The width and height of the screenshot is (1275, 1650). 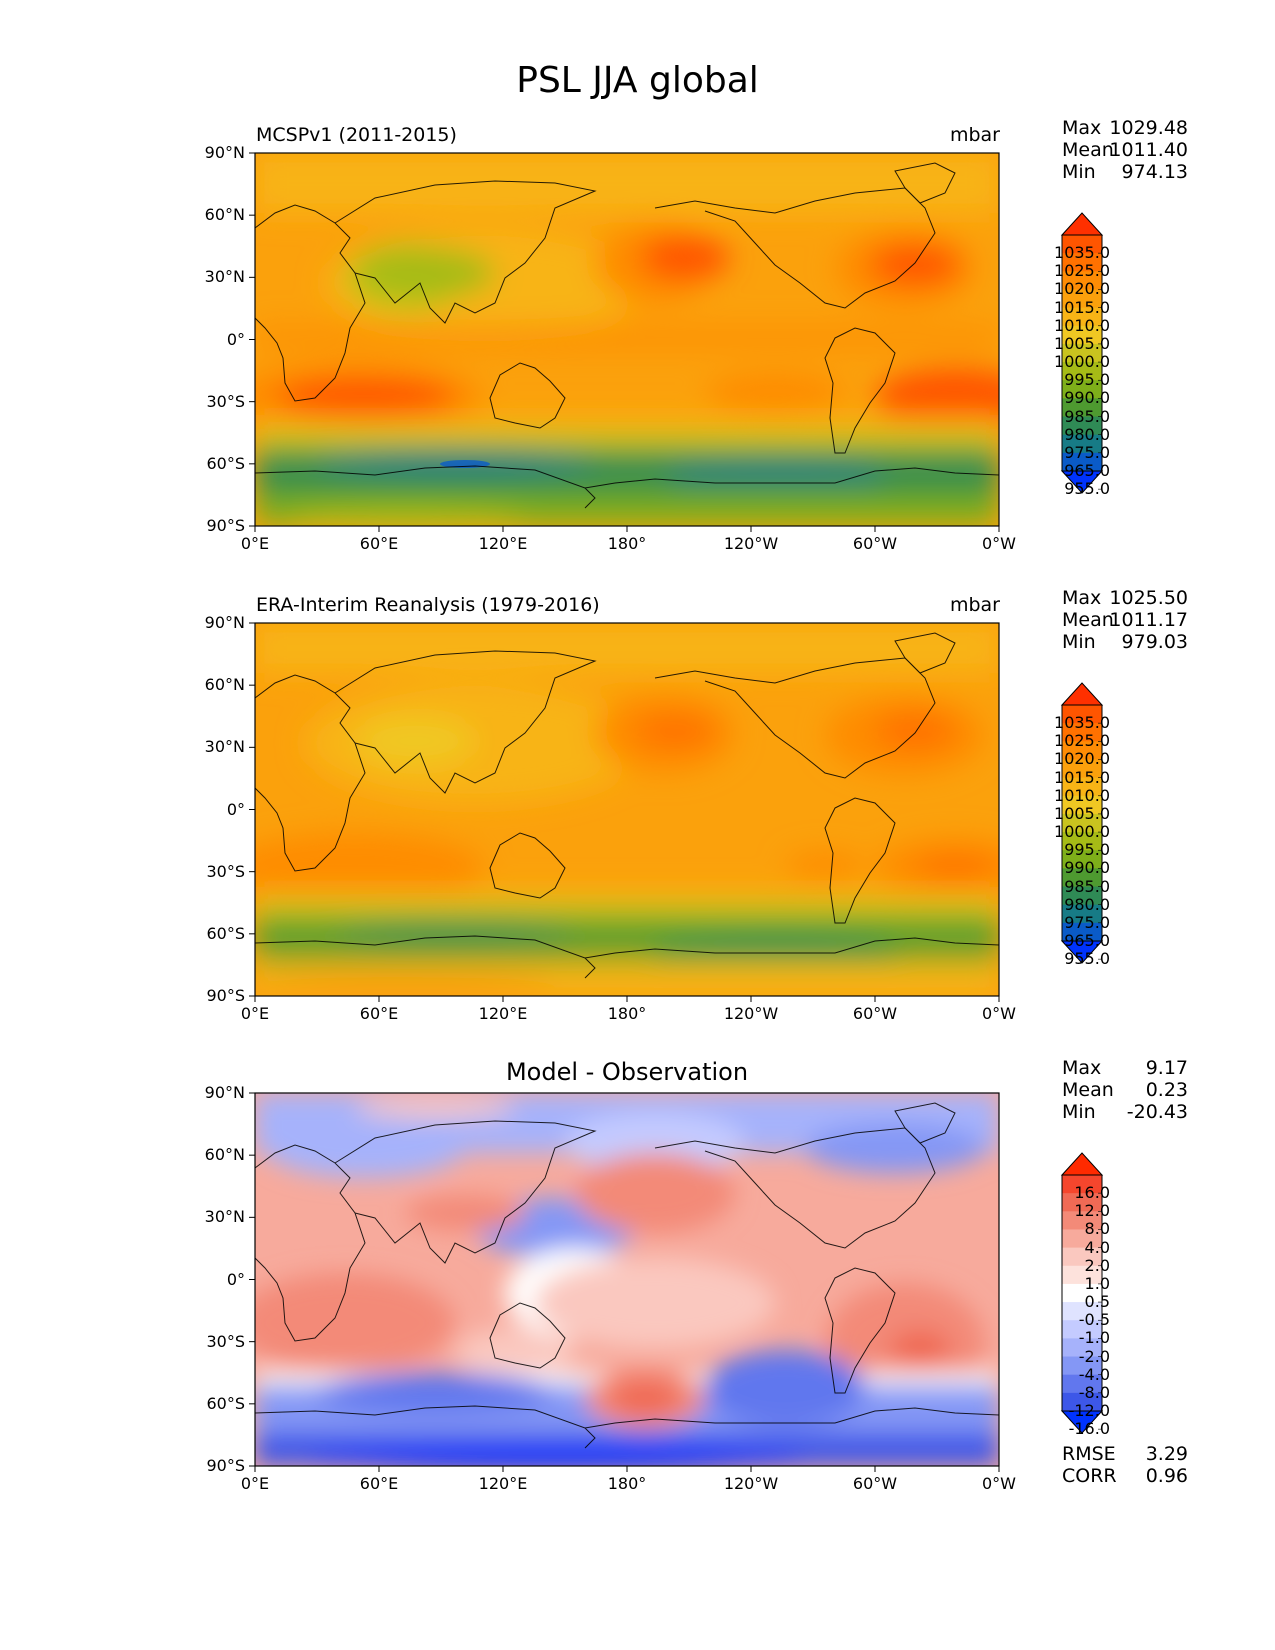 I want to click on stat-value: 0.23, so click(x=1166, y=1090).